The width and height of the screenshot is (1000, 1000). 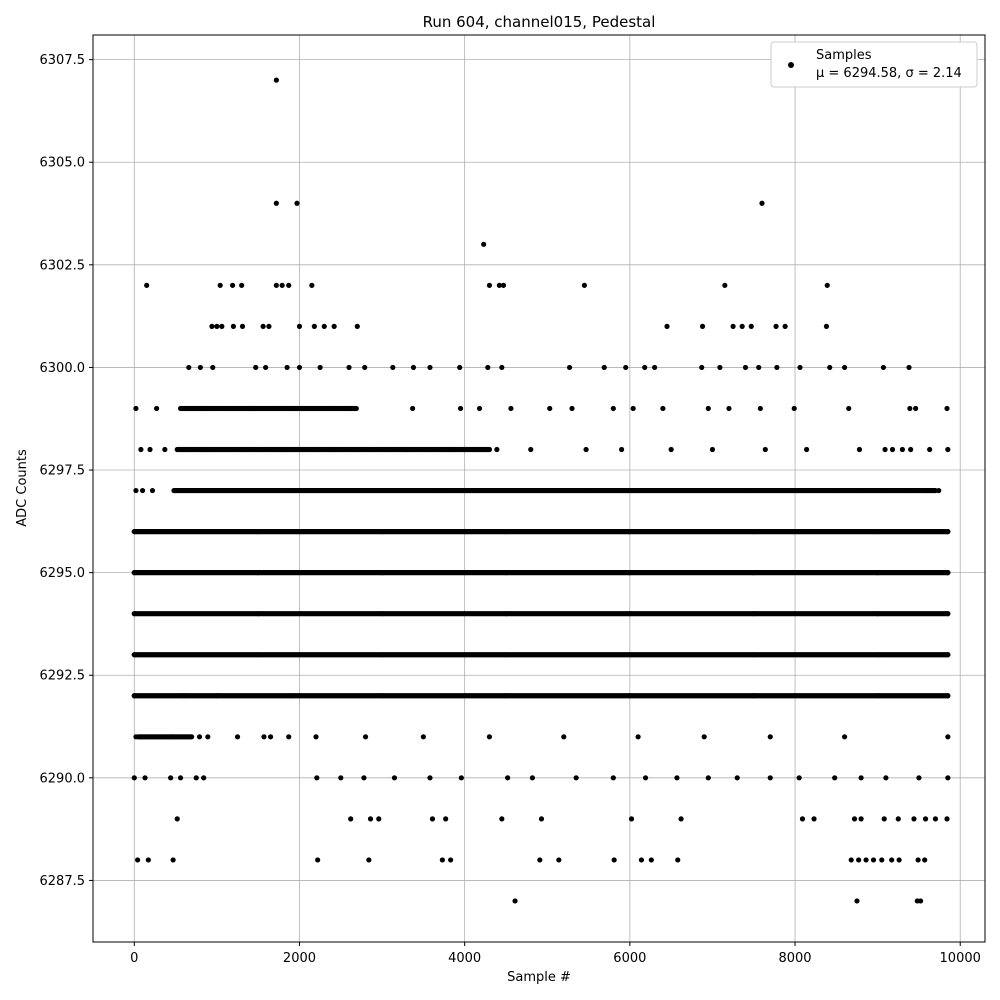 I want to click on y-tick-label: 6295.0, so click(x=63, y=573).